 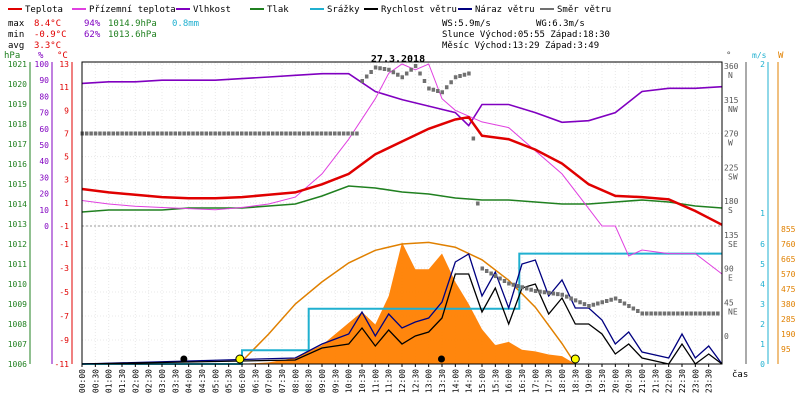 I want to click on tick-degc: -11, so click(x=62, y=364).